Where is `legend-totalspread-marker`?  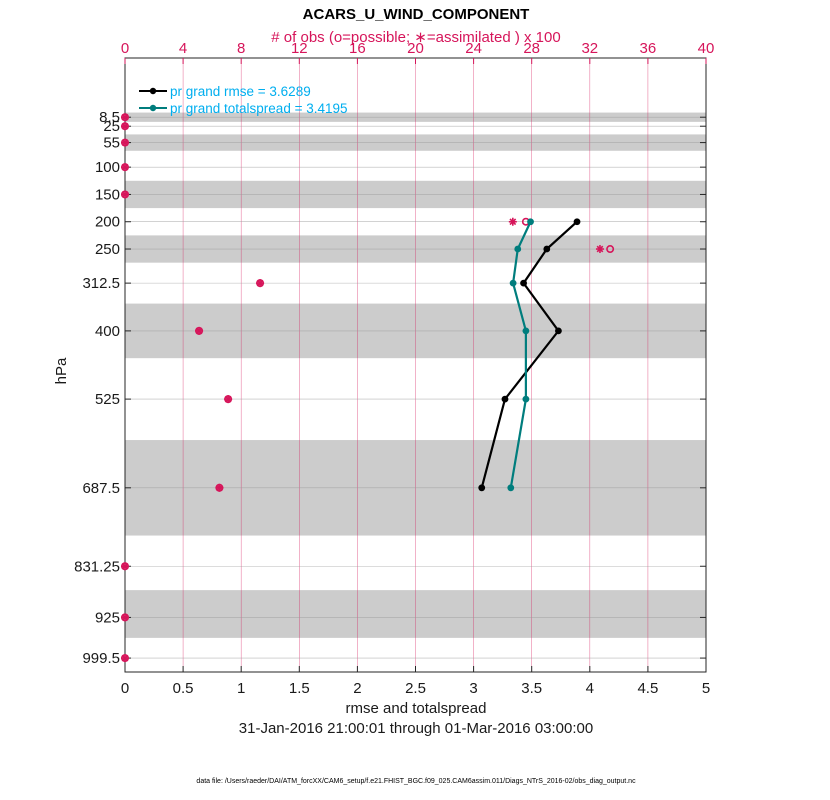
legend-totalspread-marker is located at coordinates (153, 108).